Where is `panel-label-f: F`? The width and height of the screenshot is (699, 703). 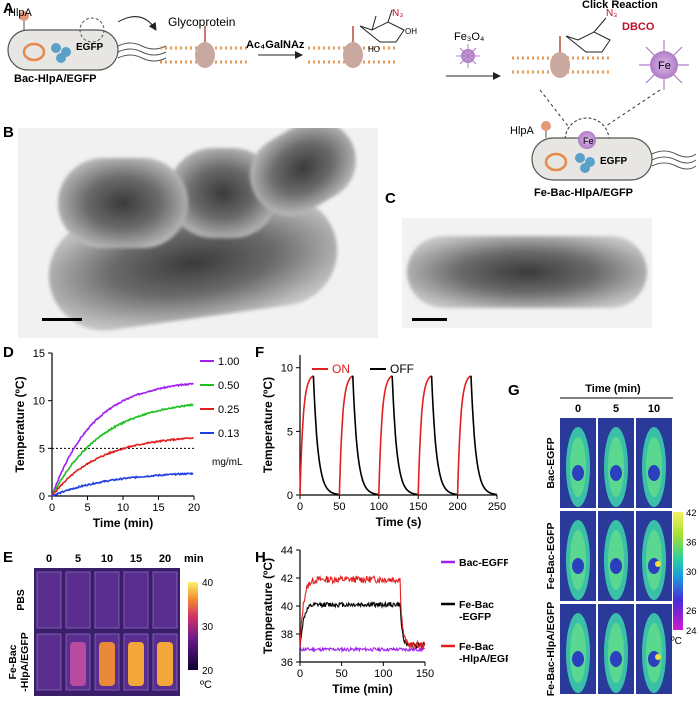 panel-label-f: F is located at coordinates (260, 352).